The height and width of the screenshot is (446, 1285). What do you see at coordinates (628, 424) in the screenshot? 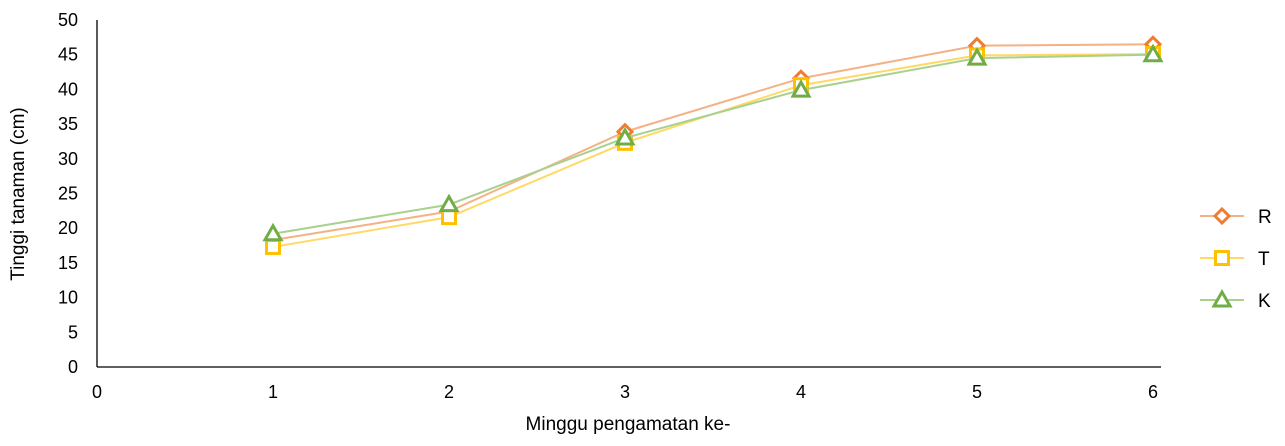
I see `x-axis-label: Minggu pengamatan ke-` at bounding box center [628, 424].